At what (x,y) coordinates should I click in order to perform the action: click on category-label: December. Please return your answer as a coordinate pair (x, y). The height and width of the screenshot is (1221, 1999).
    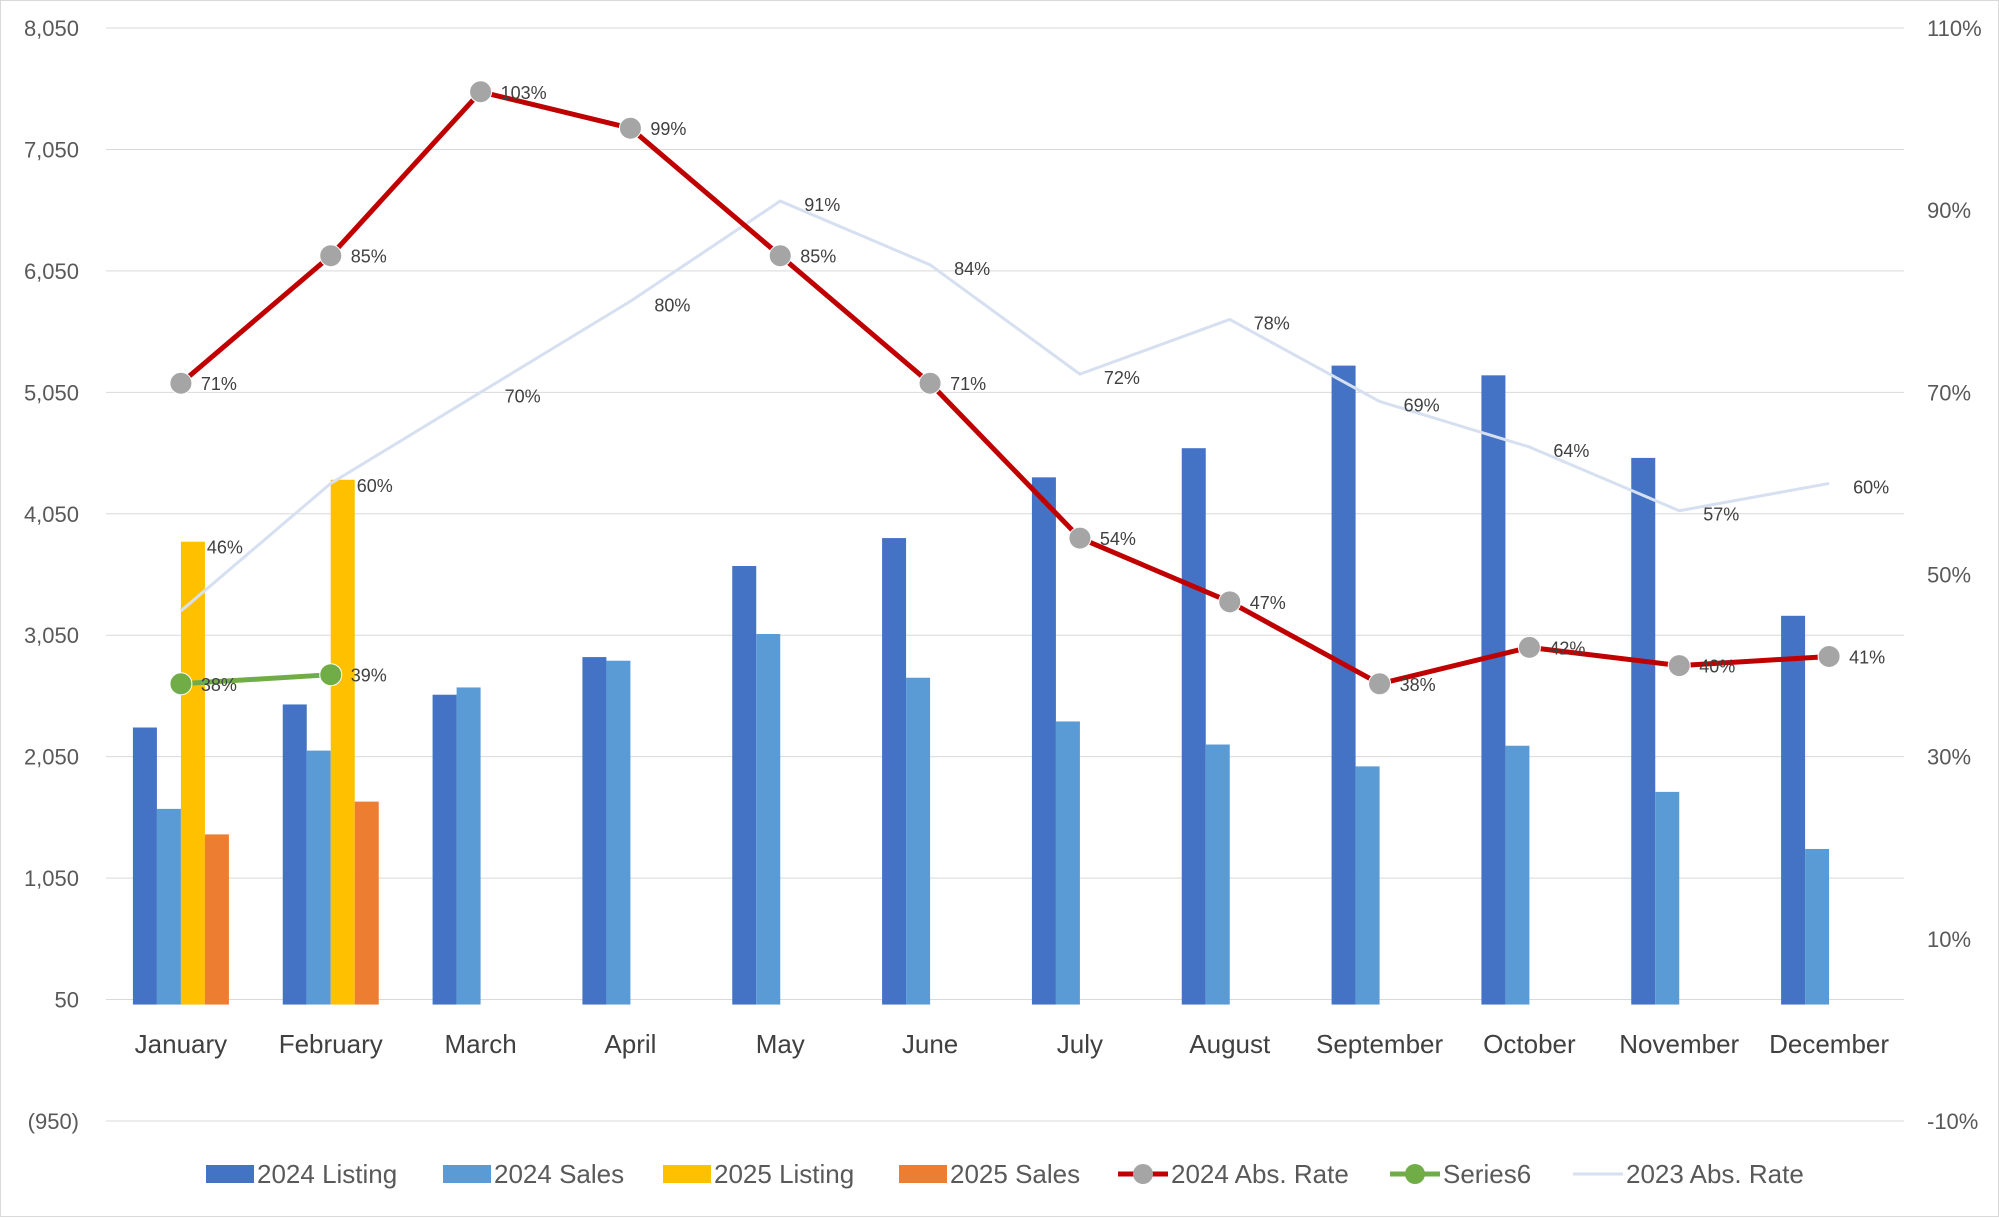
    Looking at the image, I should click on (1829, 1044).